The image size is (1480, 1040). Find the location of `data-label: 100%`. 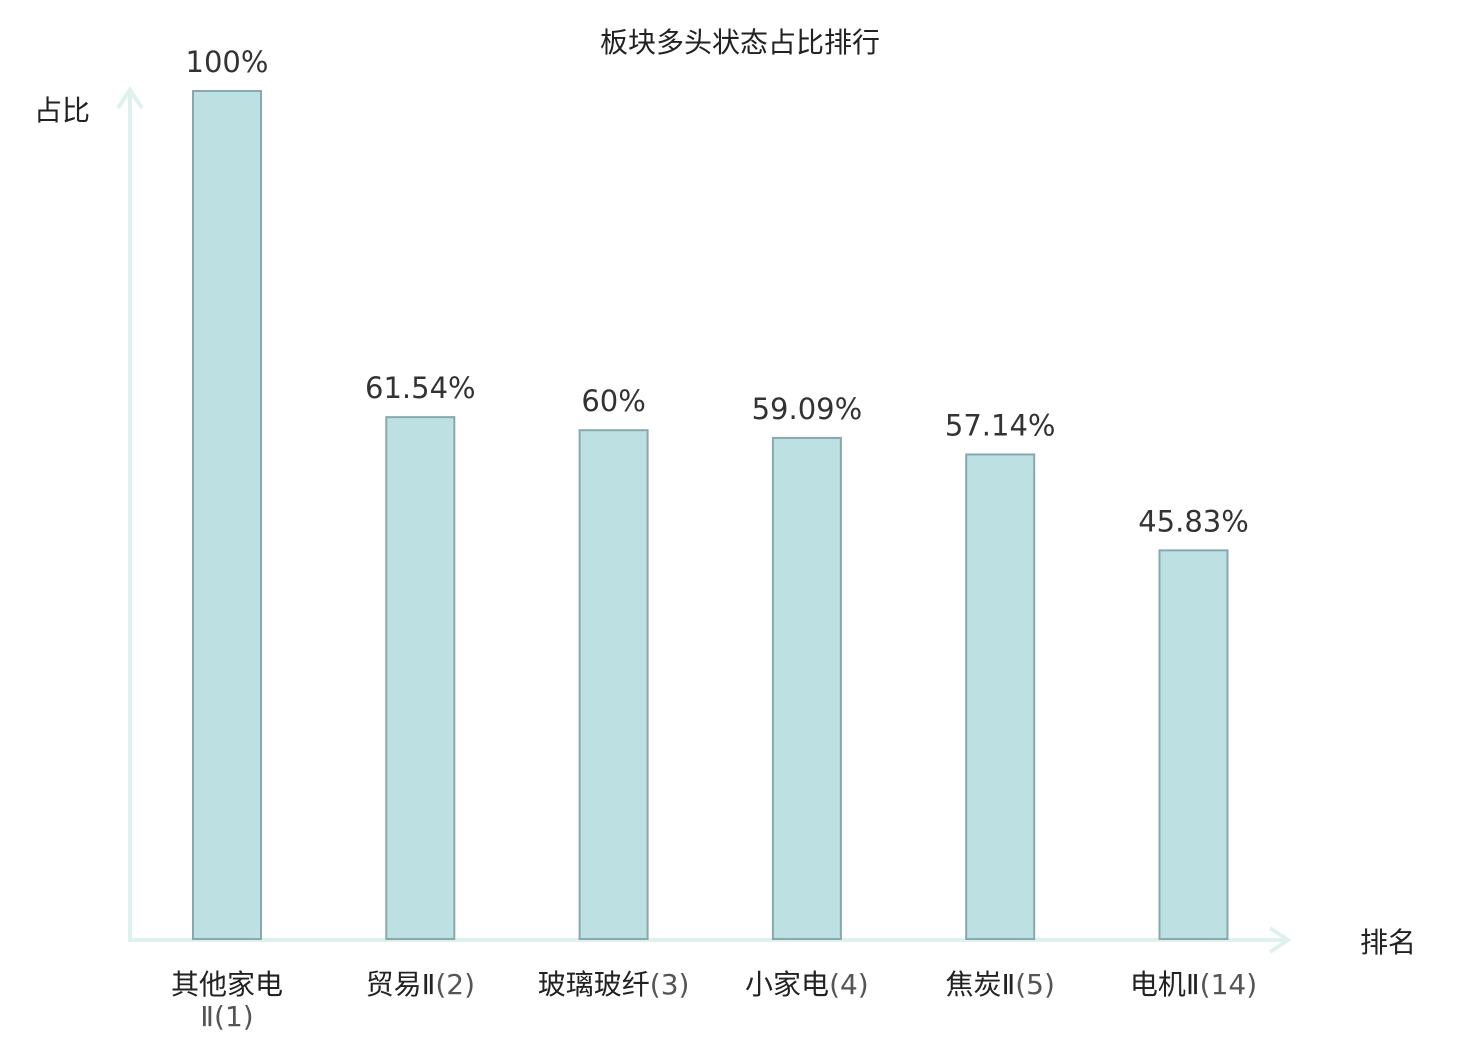

data-label: 100% is located at coordinates (227, 62).